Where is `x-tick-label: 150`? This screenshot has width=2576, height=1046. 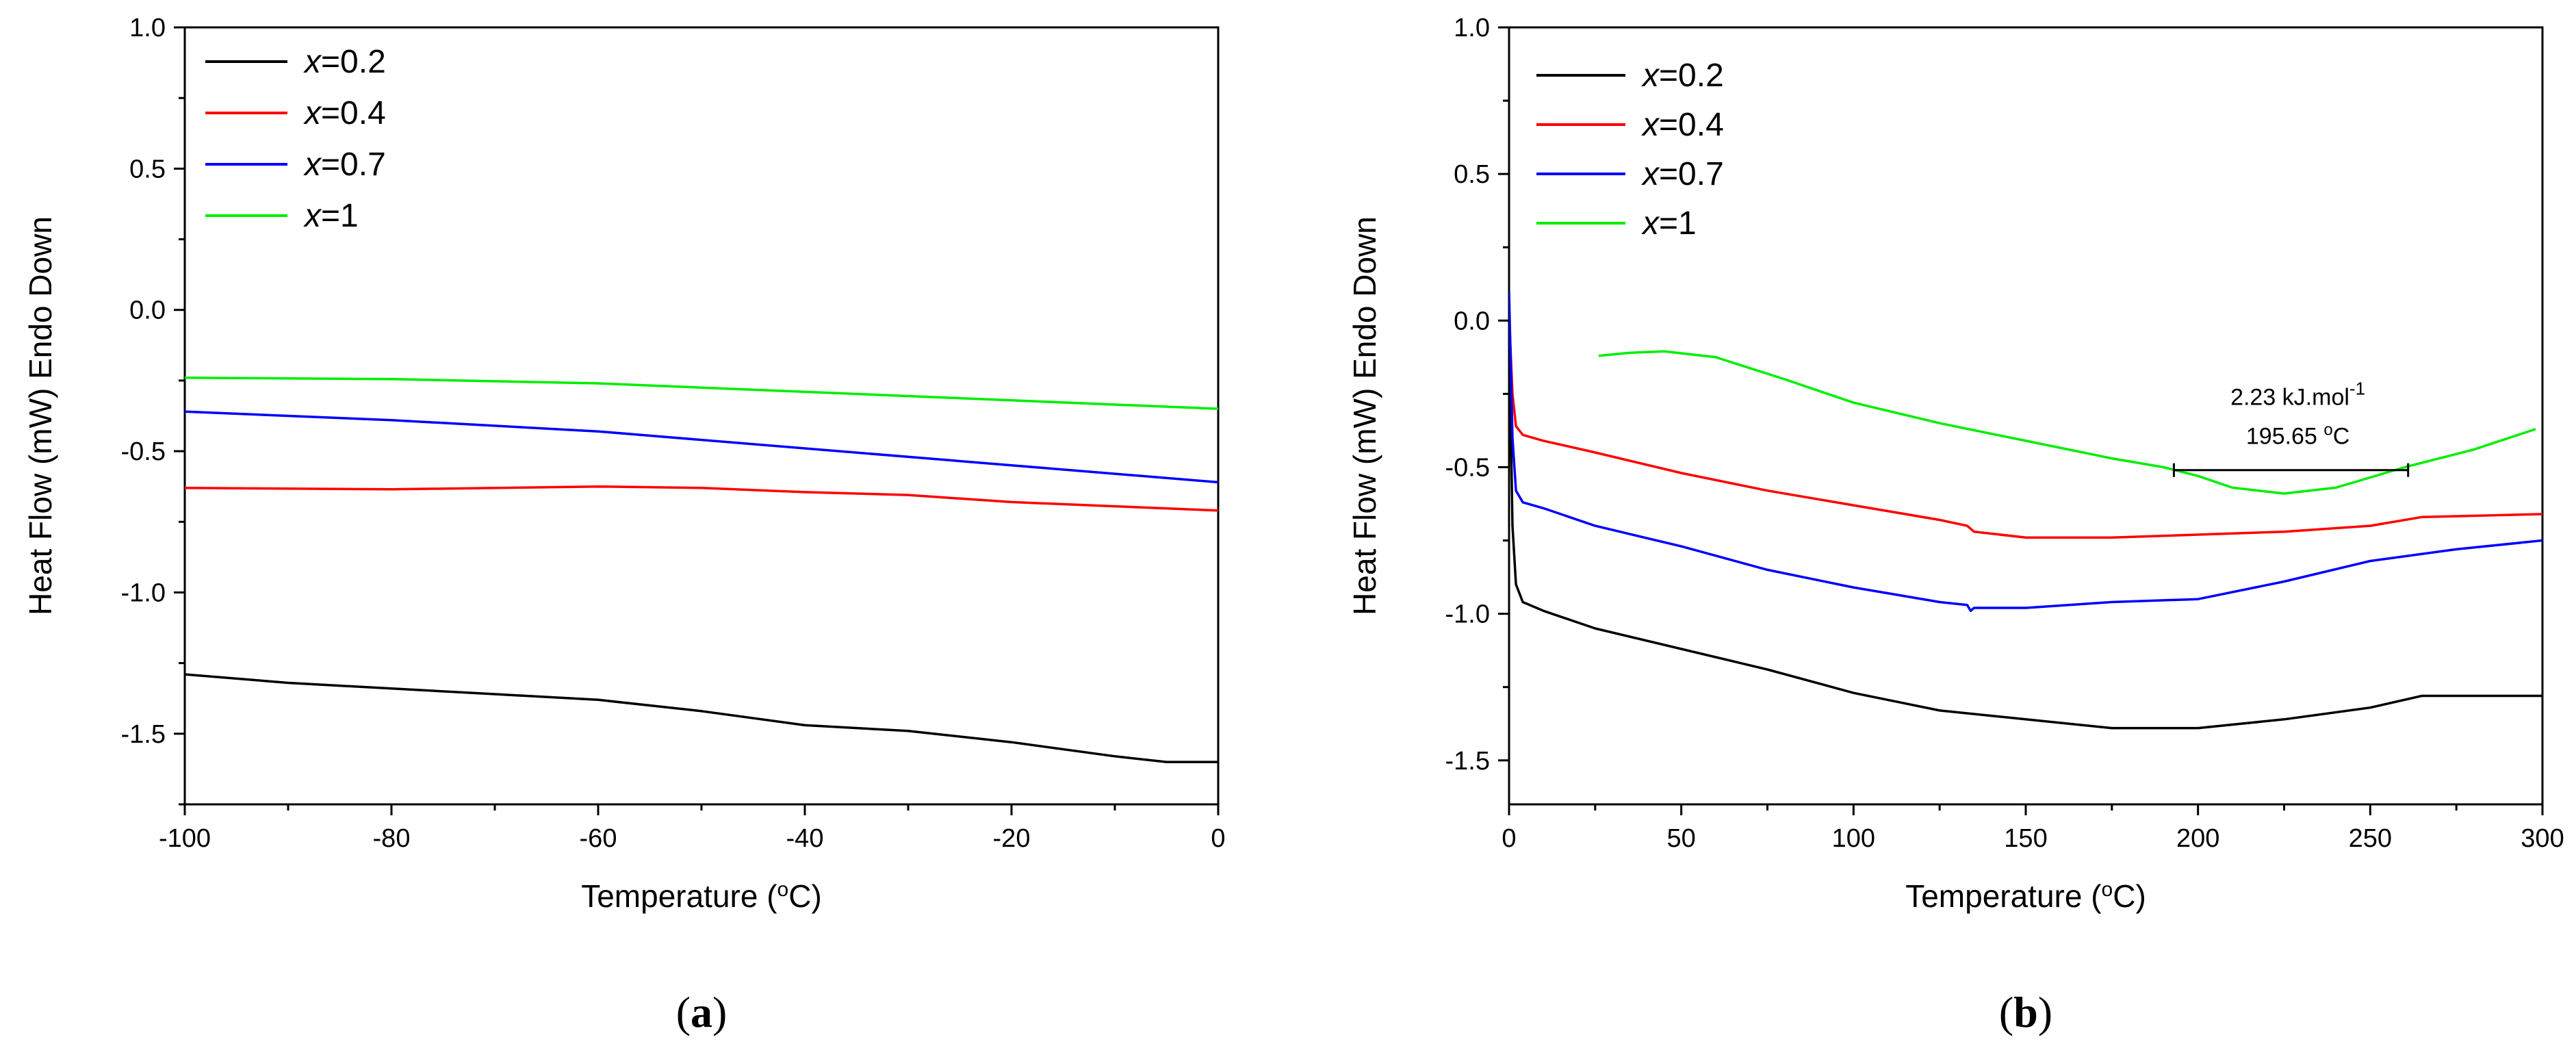
x-tick-label: 150 is located at coordinates (2026, 838).